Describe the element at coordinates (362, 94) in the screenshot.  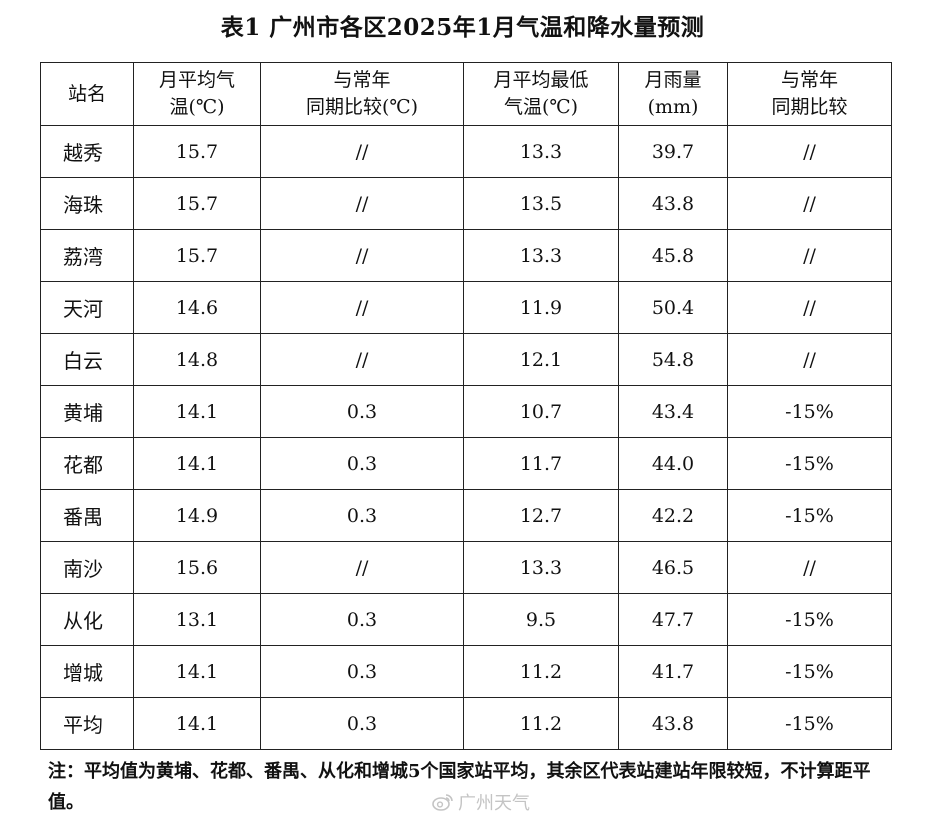
I see `column-header: 与常年 同期比较(℃)` at that location.